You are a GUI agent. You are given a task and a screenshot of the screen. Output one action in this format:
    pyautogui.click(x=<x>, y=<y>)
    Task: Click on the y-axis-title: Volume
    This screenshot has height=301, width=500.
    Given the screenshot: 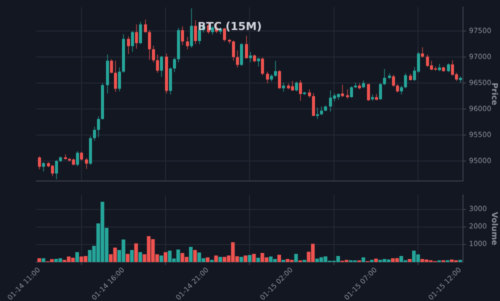 What is the action you would take?
    pyautogui.click(x=495, y=229)
    